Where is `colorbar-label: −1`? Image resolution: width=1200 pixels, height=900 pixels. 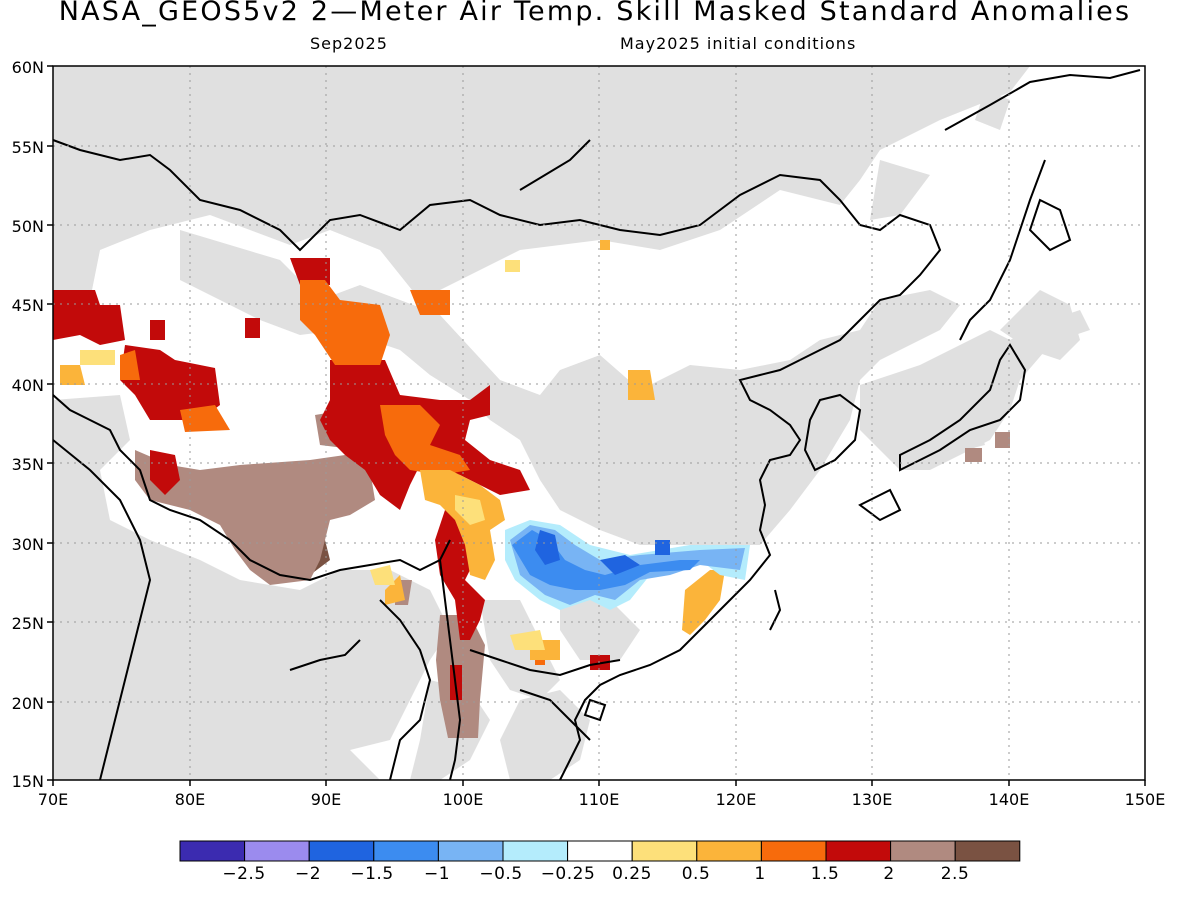
colorbar-label: −1 is located at coordinates (437, 874).